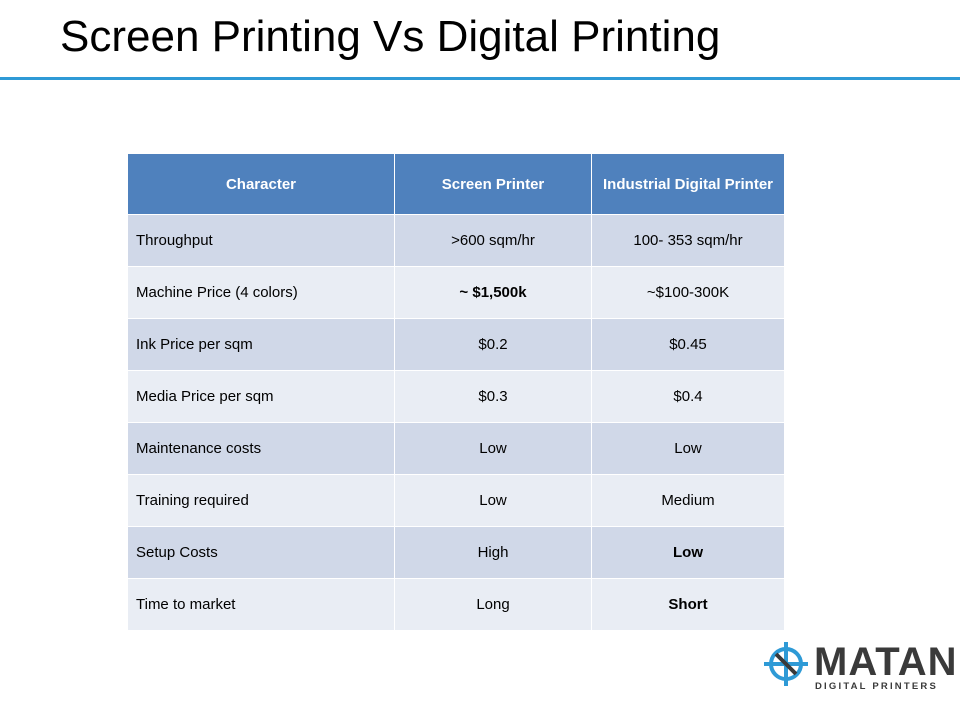 This screenshot has height=720, width=960. I want to click on table-cell: ~$100-300K, so click(688, 292).